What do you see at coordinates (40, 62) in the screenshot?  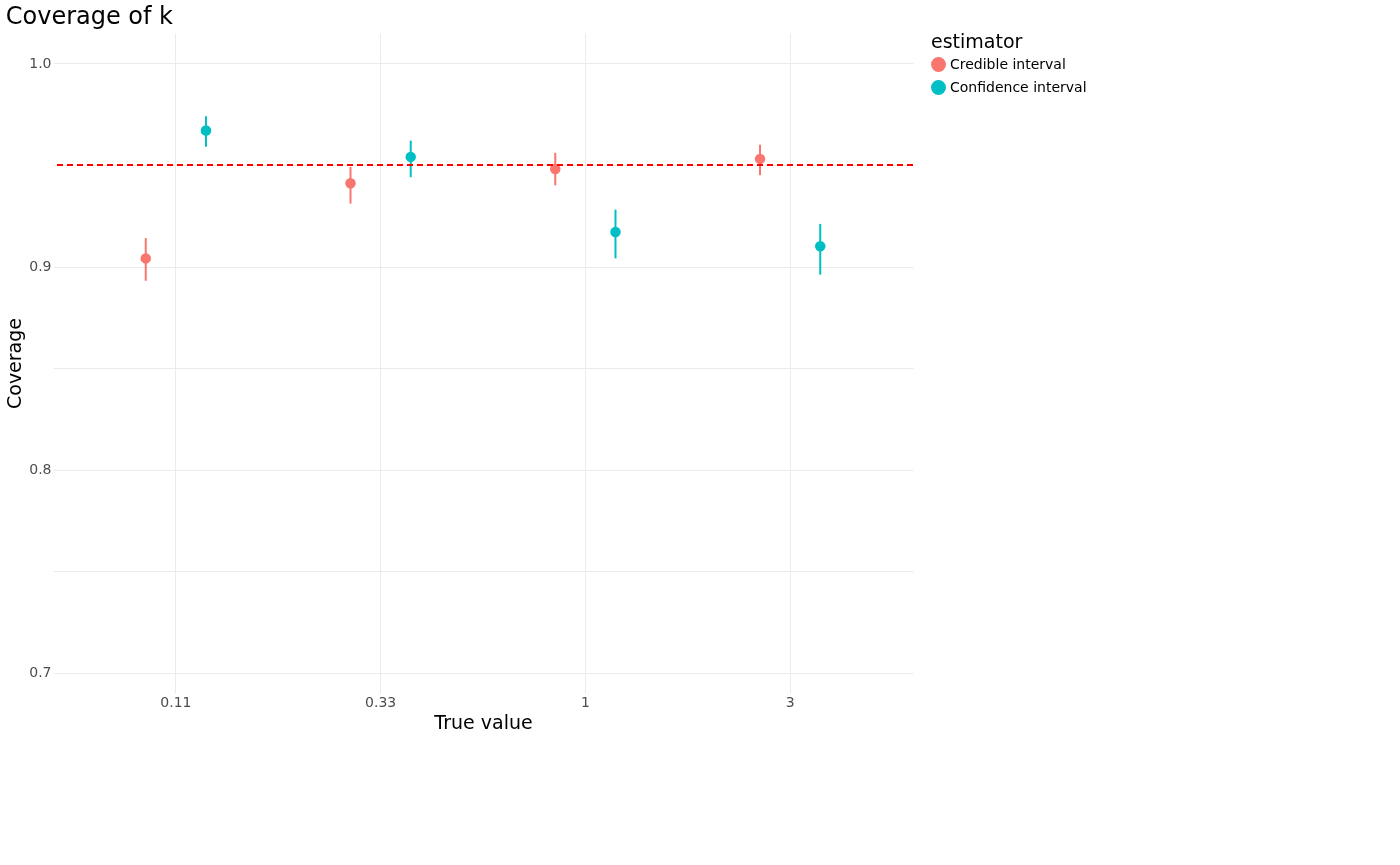 I see `y-tick-label: 1.0` at bounding box center [40, 62].